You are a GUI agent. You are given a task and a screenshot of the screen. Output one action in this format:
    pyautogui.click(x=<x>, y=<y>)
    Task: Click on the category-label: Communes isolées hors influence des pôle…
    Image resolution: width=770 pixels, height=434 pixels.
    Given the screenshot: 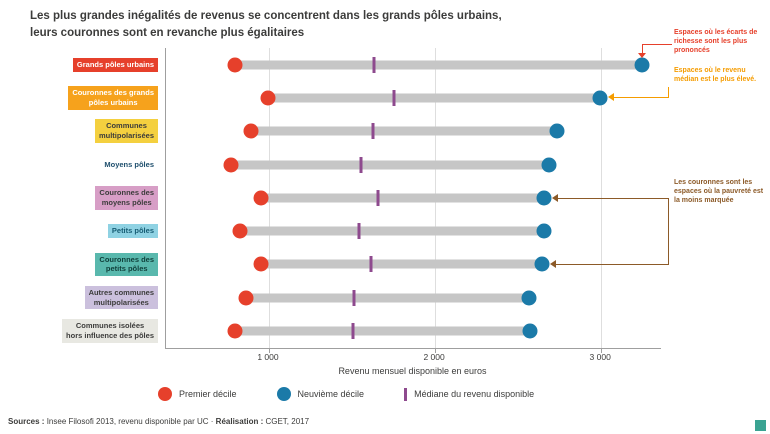 What is the action you would take?
    pyautogui.click(x=110, y=331)
    